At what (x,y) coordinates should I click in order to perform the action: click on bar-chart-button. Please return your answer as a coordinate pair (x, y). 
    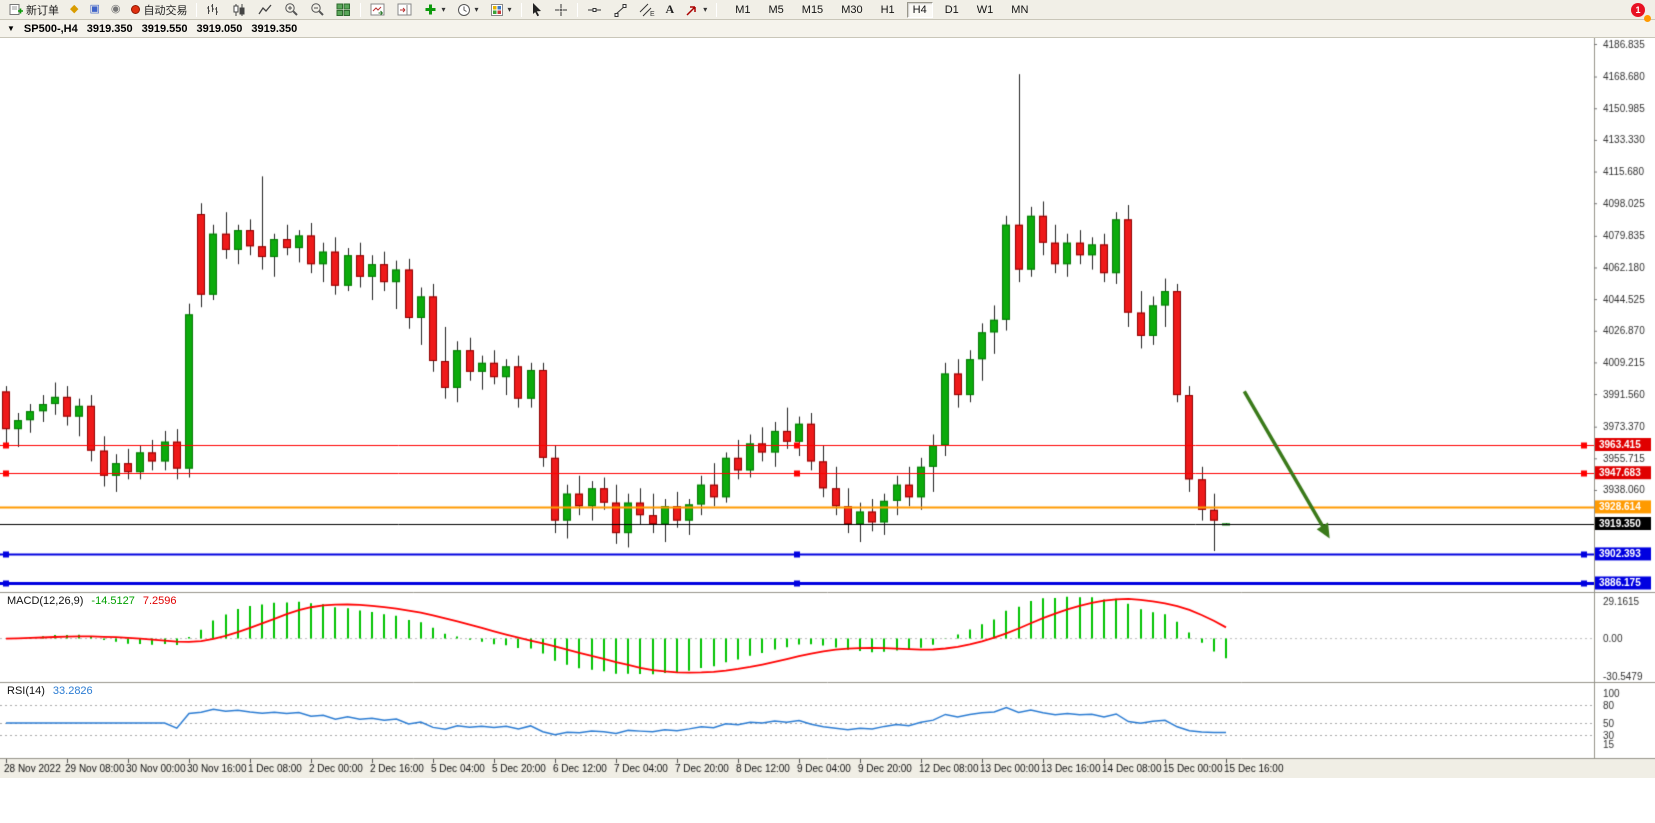
    Looking at the image, I should click on (213, 10).